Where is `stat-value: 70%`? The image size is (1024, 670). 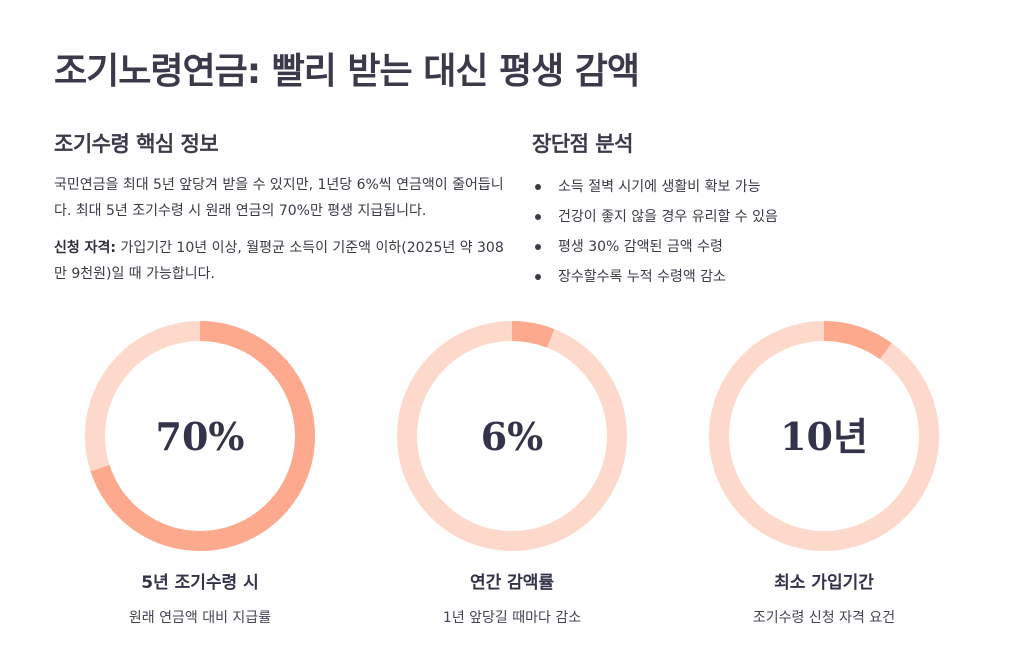
stat-value: 70% is located at coordinates (200, 436).